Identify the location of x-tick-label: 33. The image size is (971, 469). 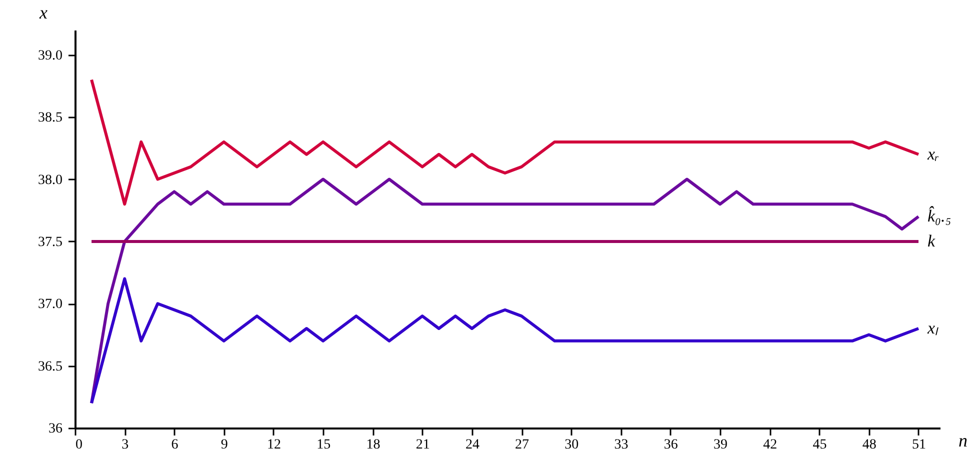
(621, 445).